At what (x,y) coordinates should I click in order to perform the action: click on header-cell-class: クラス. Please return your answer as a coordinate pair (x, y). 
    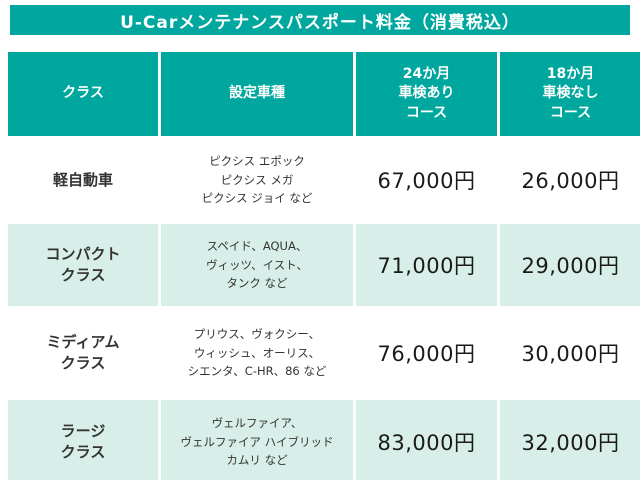
    Looking at the image, I should click on (83, 94).